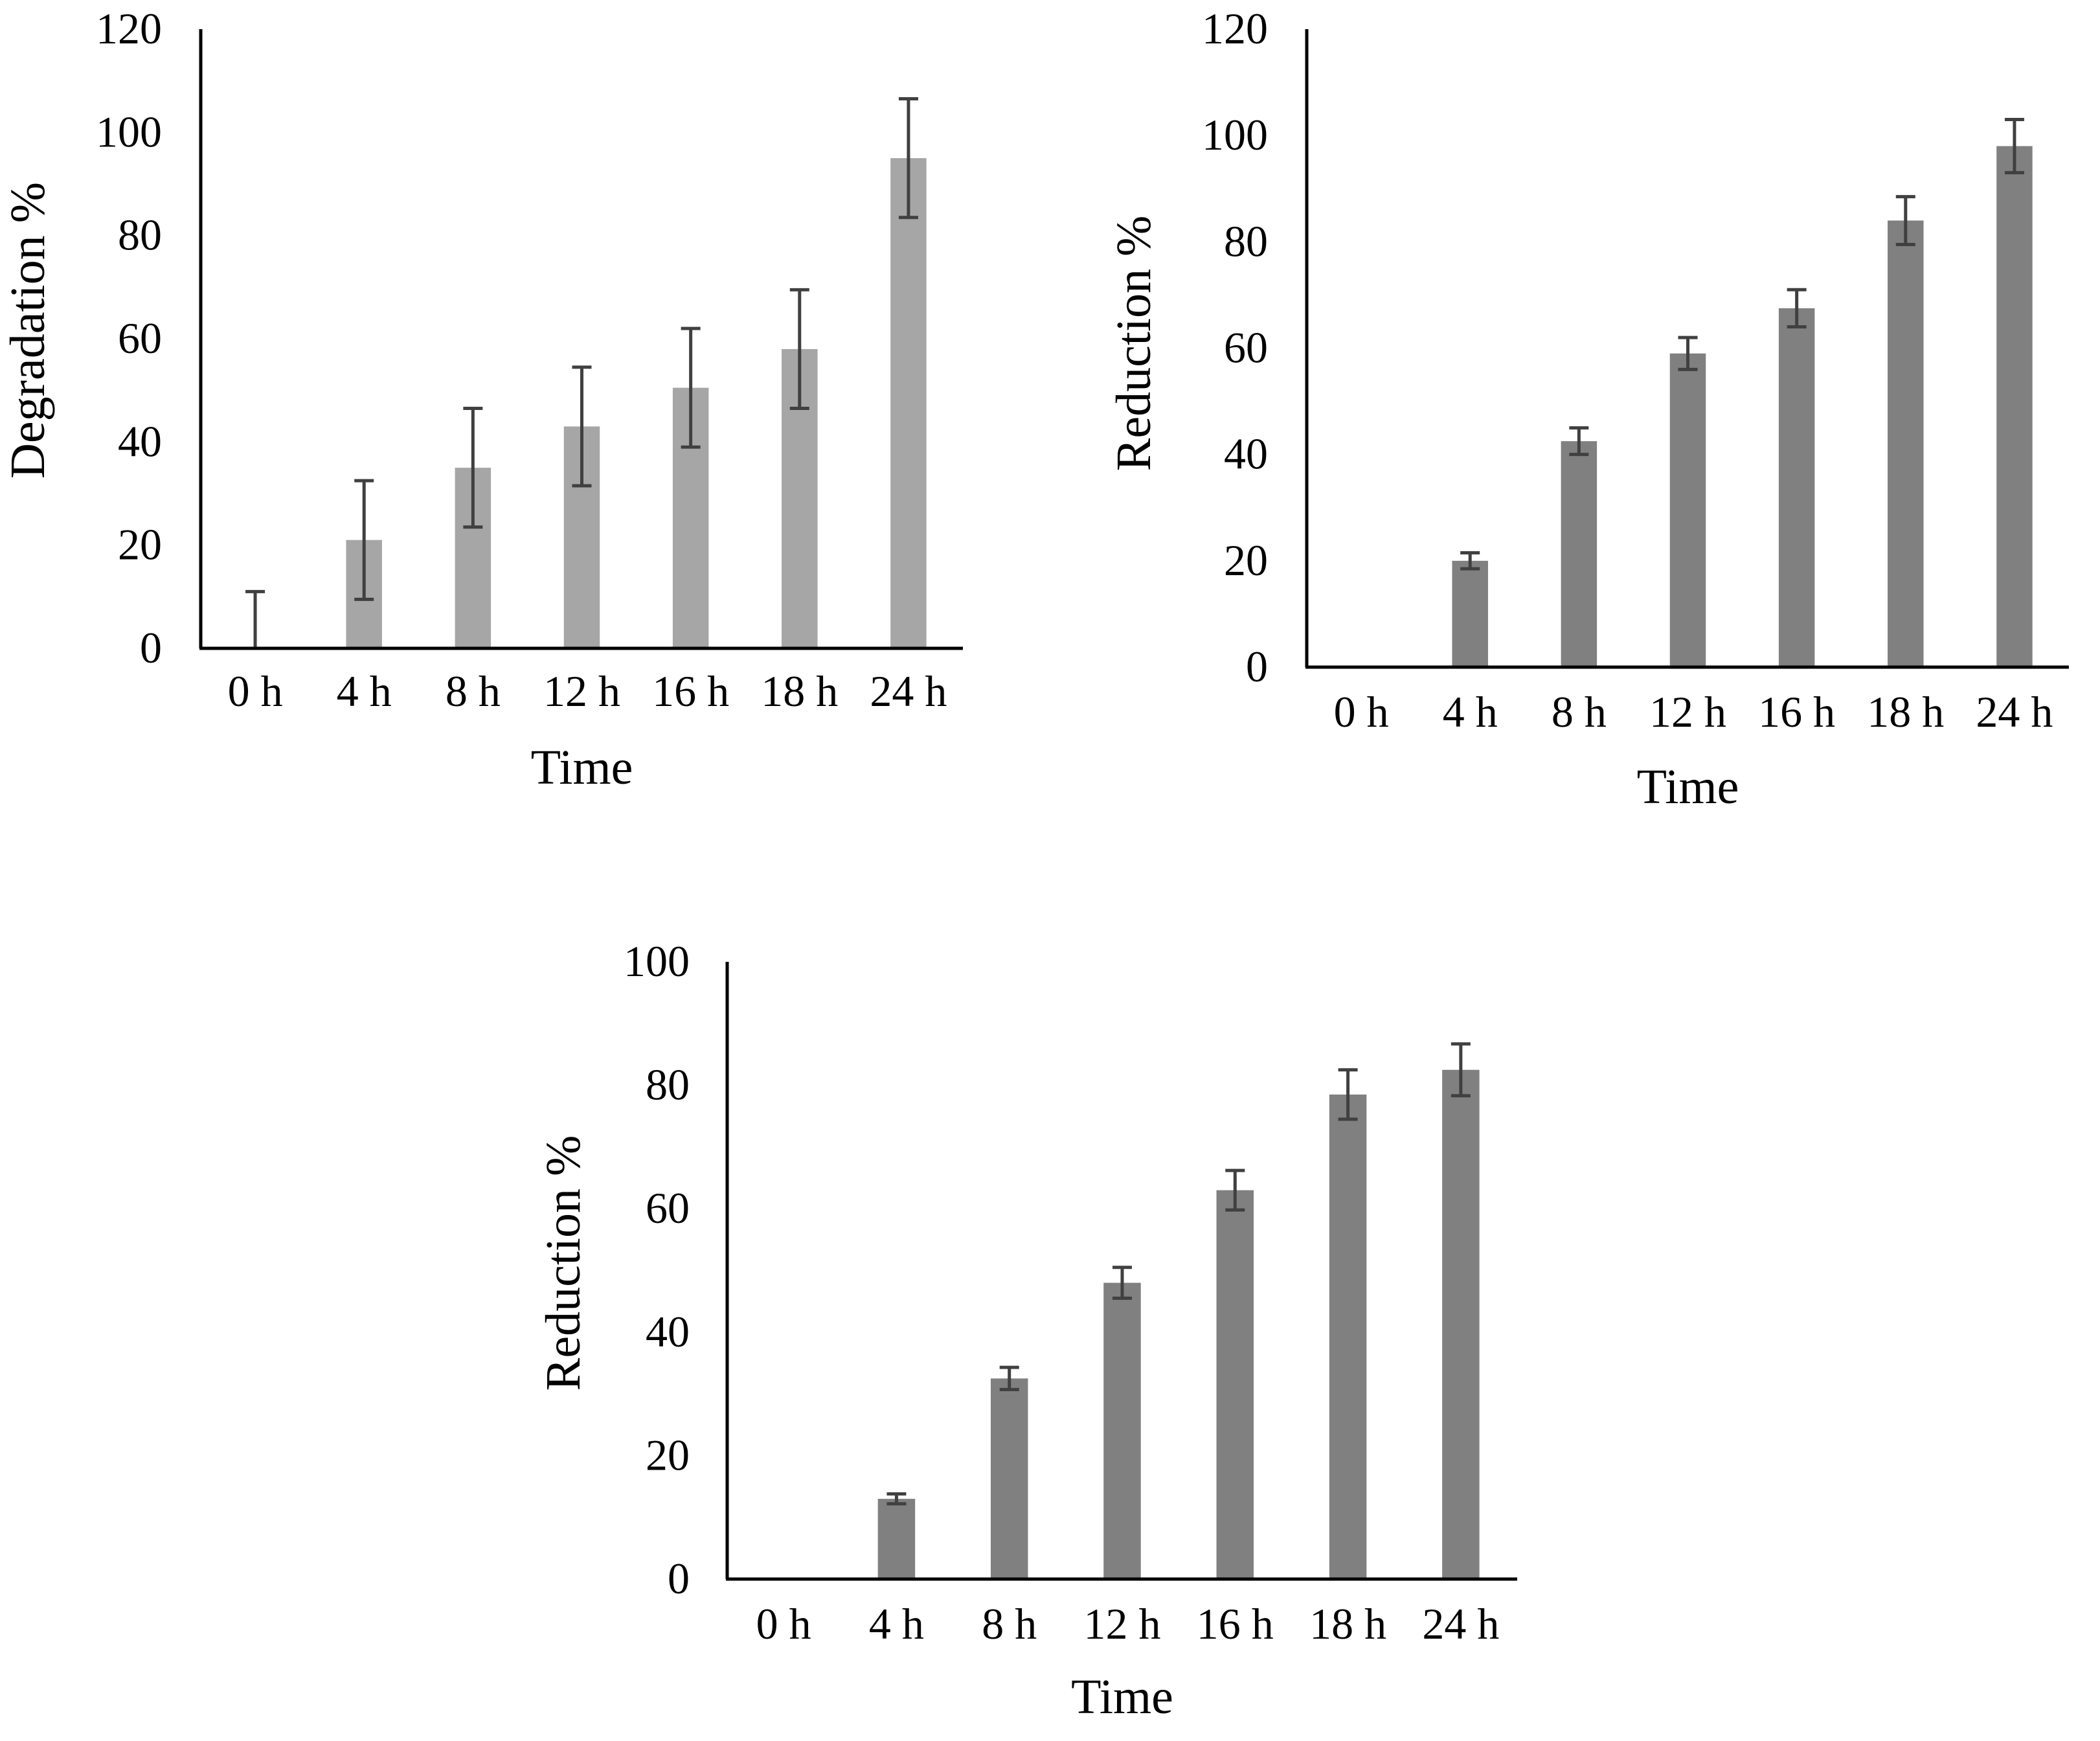 The width and height of the screenshot is (2100, 1741). I want to click on y-axis-title: Degradation %, so click(28, 330).